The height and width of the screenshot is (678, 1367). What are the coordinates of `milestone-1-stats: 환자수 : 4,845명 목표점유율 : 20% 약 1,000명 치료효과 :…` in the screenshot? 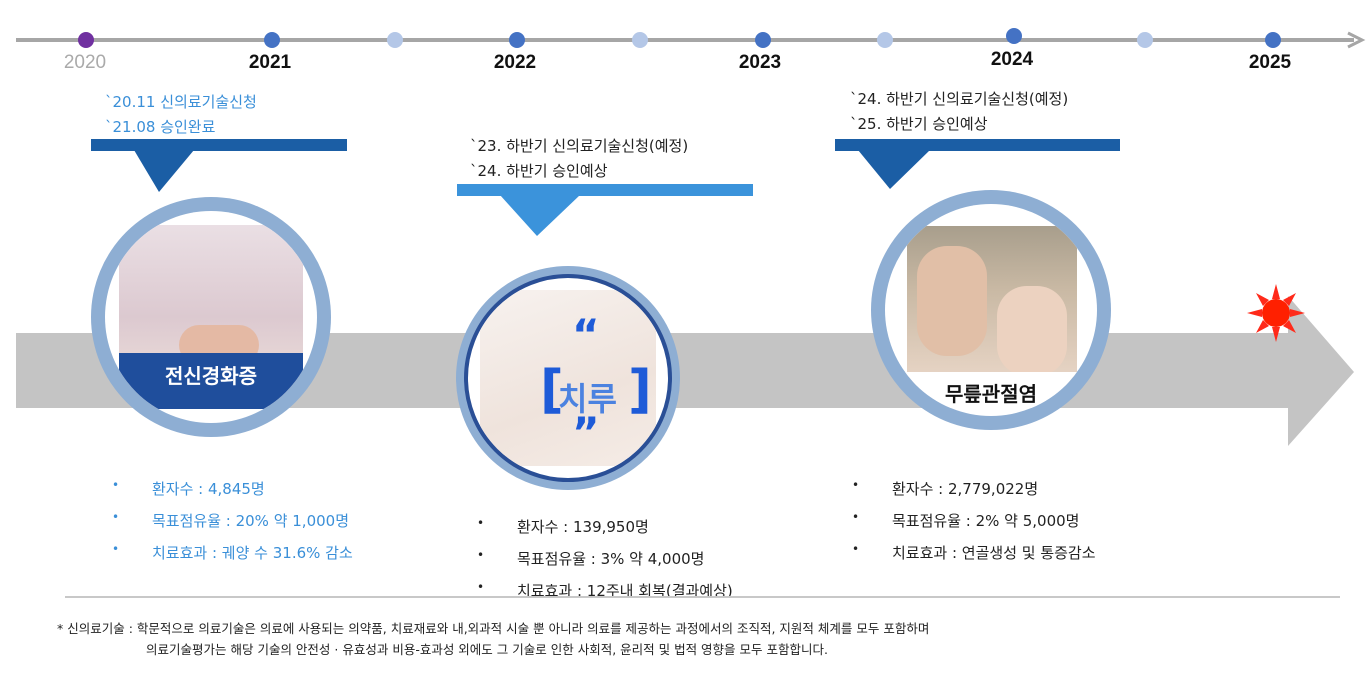 It's located at (232, 526).